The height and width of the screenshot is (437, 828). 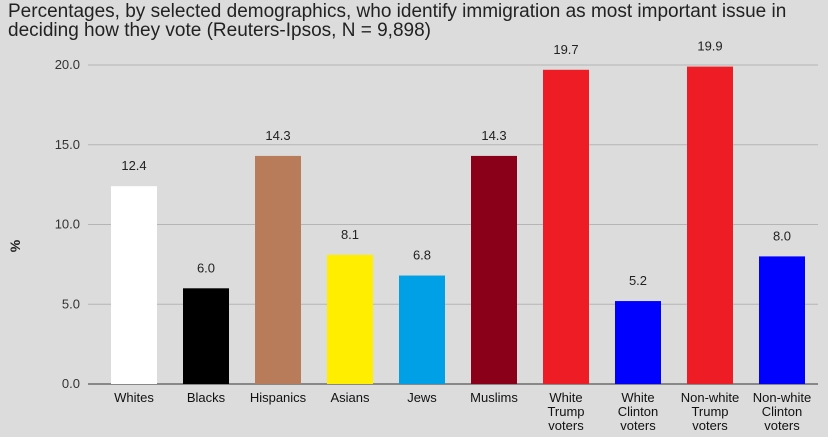 What do you see at coordinates (278, 397) in the screenshot?
I see `category-label: Hispanics` at bounding box center [278, 397].